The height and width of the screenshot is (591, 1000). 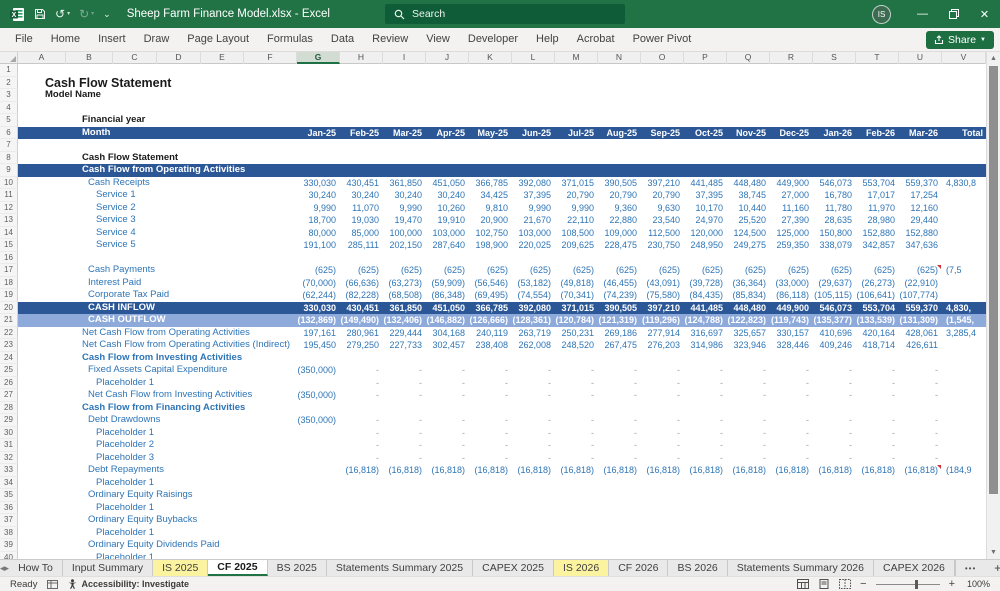 I want to click on cell: 316,697, so click(x=706, y=332).